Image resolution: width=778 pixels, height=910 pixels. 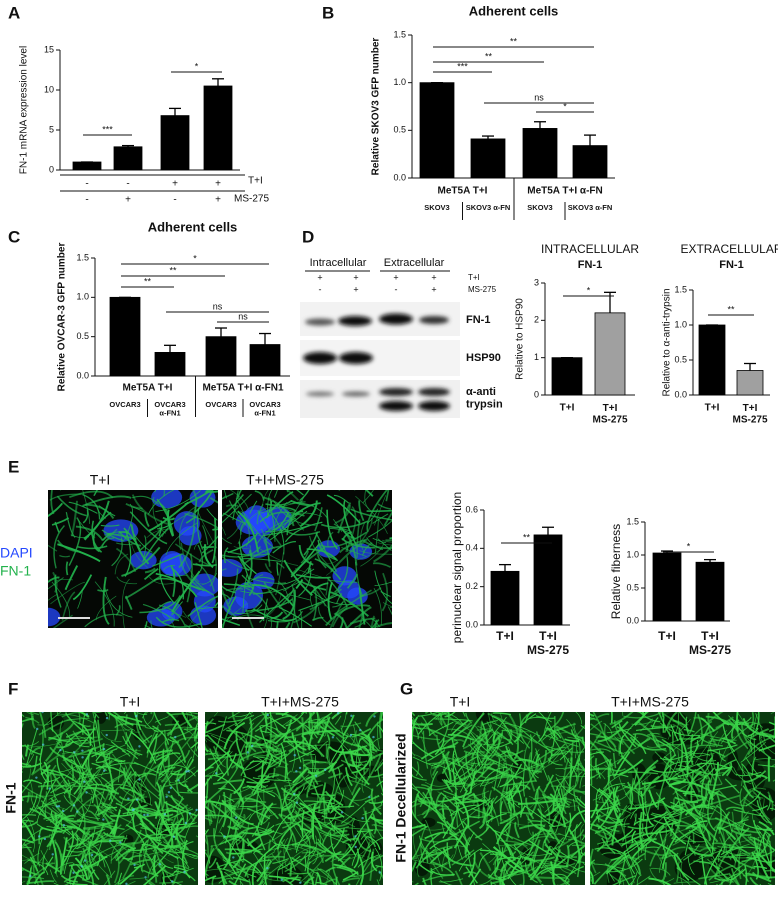 What do you see at coordinates (632, 554) in the screenshot?
I see `y-tick-label: 1.0` at bounding box center [632, 554].